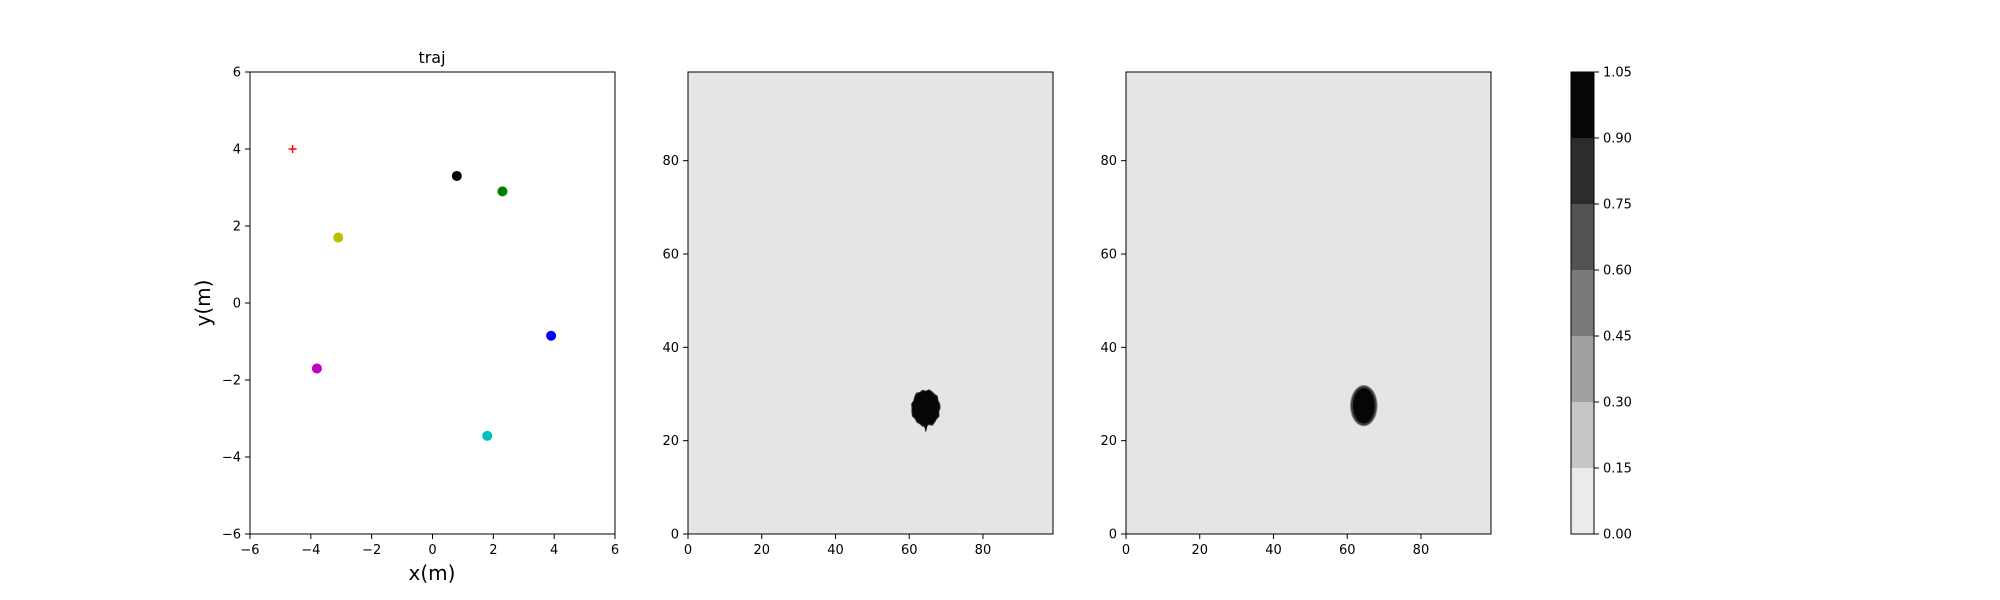 The height and width of the screenshot is (600, 2000). I want to click on heatmap-a-frame, so click(870, 303).